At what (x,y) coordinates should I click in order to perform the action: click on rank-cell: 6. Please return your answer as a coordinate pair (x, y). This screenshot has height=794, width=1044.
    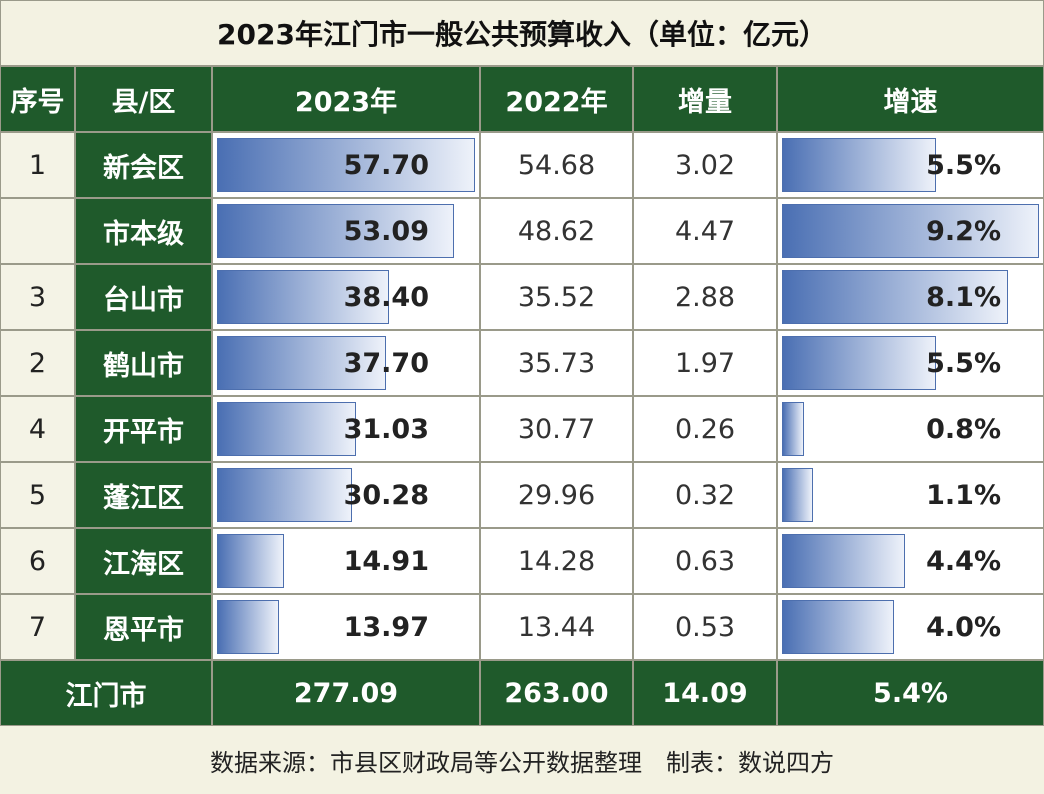
    Looking at the image, I should click on (37, 561).